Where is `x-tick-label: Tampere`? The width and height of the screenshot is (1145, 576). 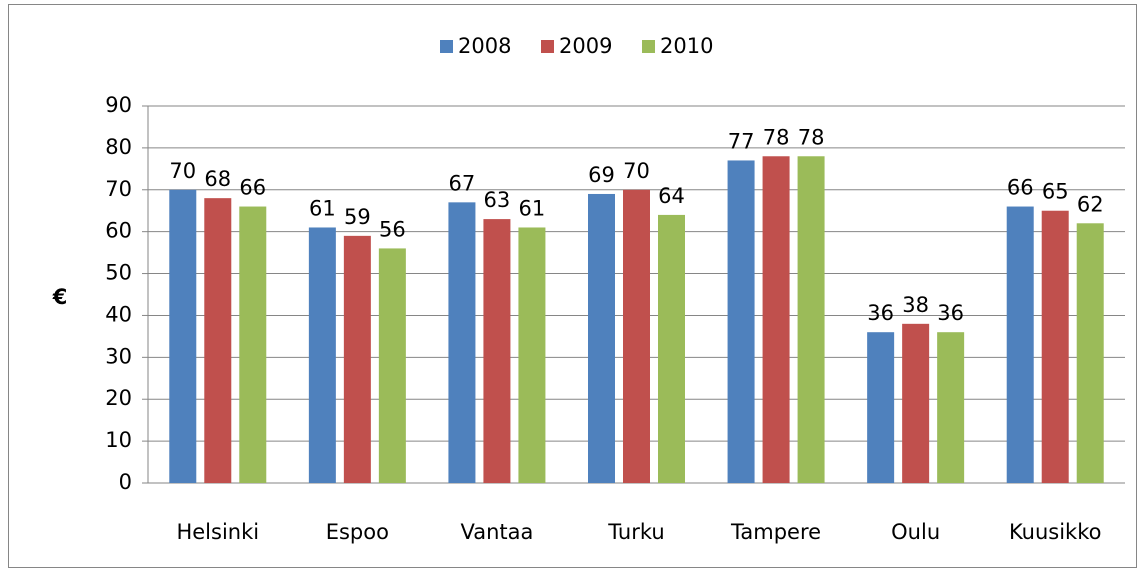
x-tick-label: Tampere is located at coordinates (775, 532).